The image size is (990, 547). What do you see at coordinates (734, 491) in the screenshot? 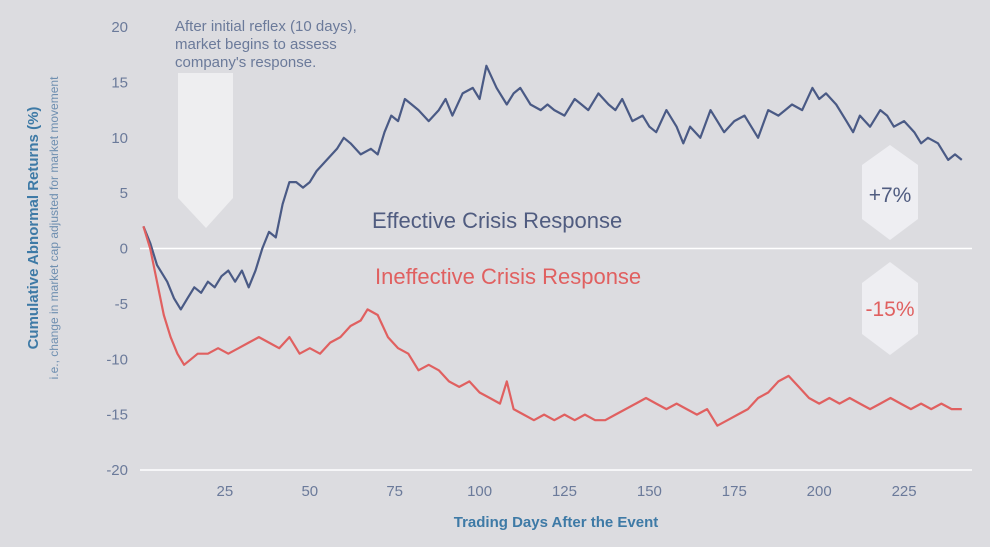
I see `x-tick-label: 175` at bounding box center [734, 491].